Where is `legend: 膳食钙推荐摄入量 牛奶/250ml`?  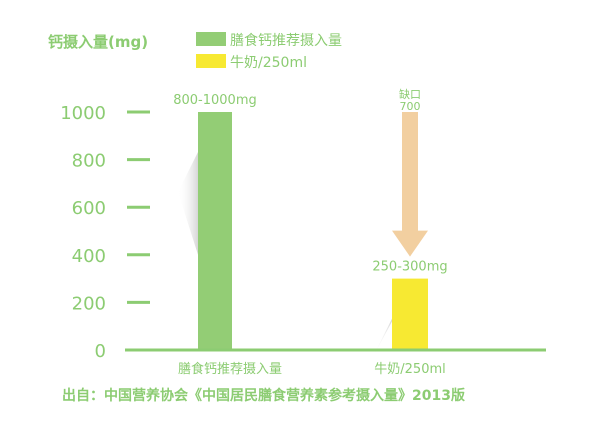
legend: 膳食钙推荐摄入量 牛奶/250ml is located at coordinates (269, 51).